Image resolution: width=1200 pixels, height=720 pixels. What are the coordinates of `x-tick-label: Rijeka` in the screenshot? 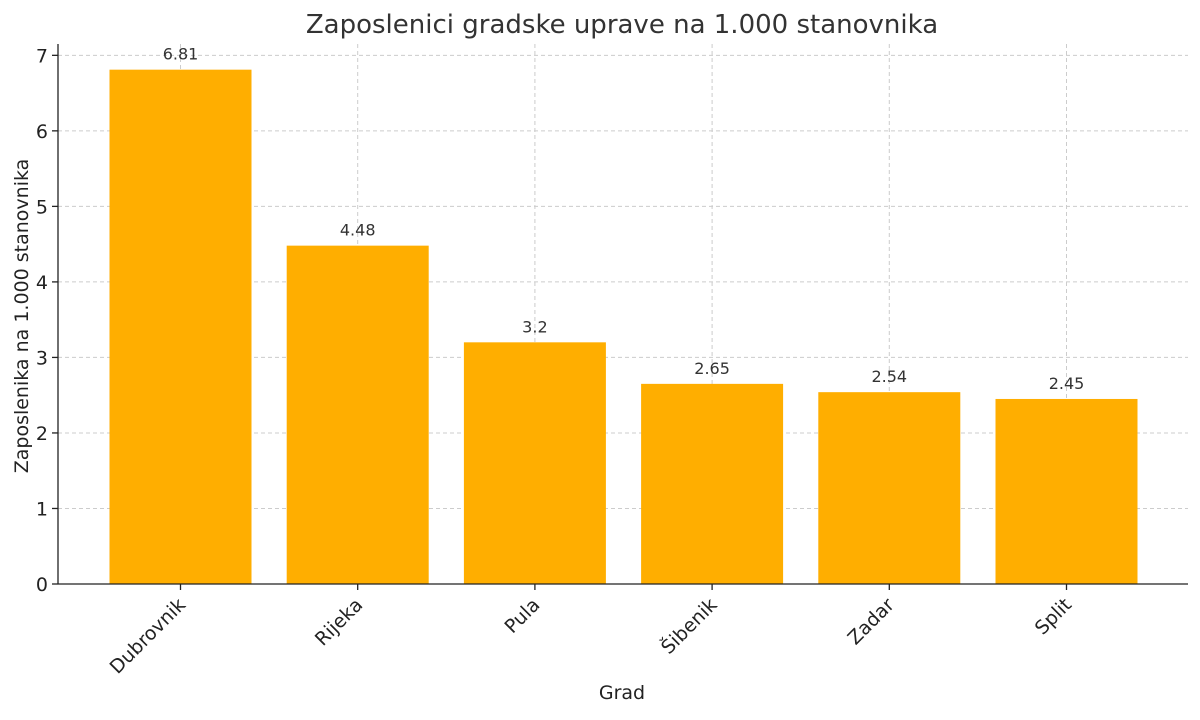 It's located at (339, 622).